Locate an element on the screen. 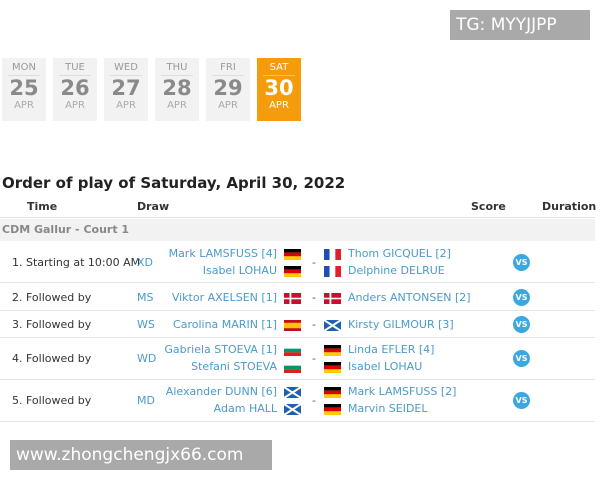 This screenshot has height=480, width=600. player-link: Linda EFLER [4] is located at coordinates (391, 349).